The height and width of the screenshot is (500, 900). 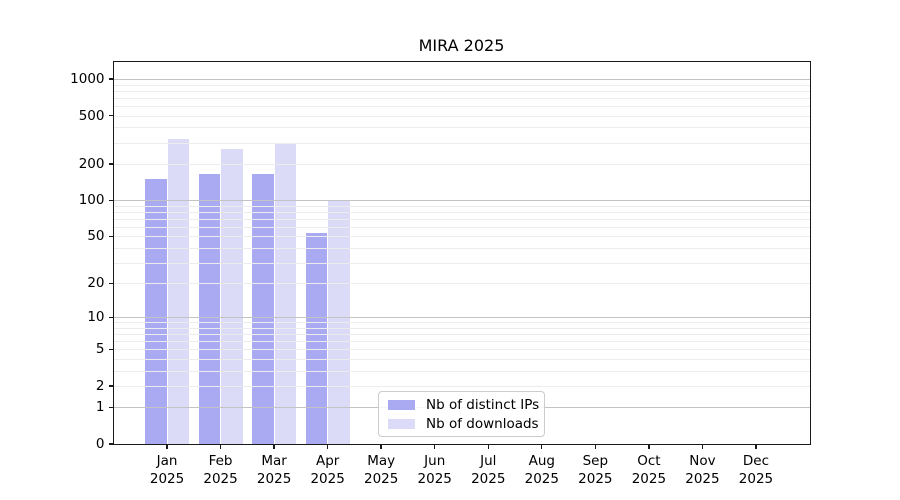 I want to click on x-tick-label-line: Dec, so click(x=756, y=461).